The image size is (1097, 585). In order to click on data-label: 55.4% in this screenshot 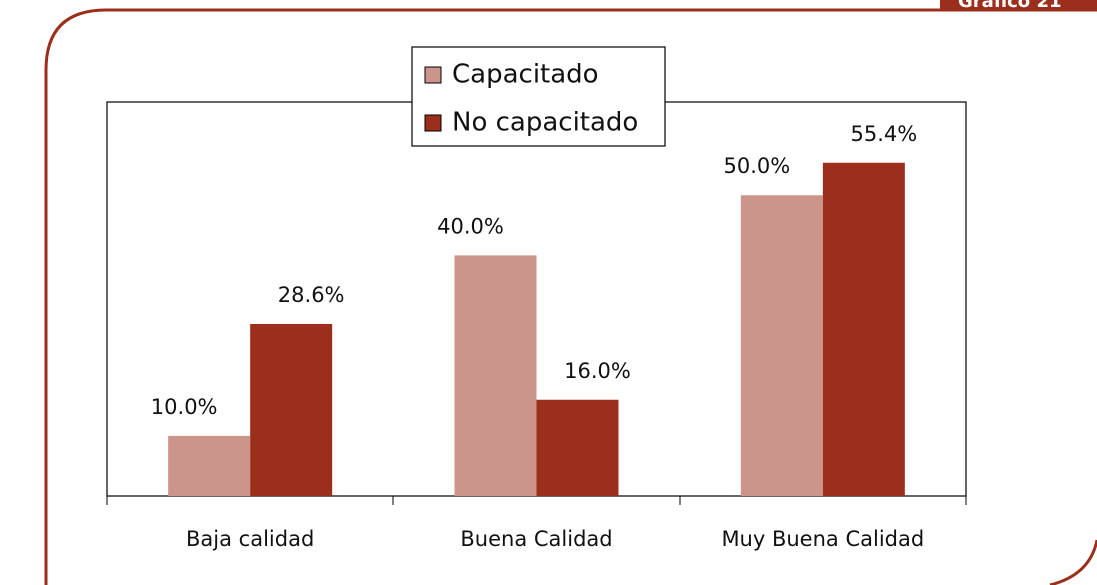, I will do `click(883, 134)`.